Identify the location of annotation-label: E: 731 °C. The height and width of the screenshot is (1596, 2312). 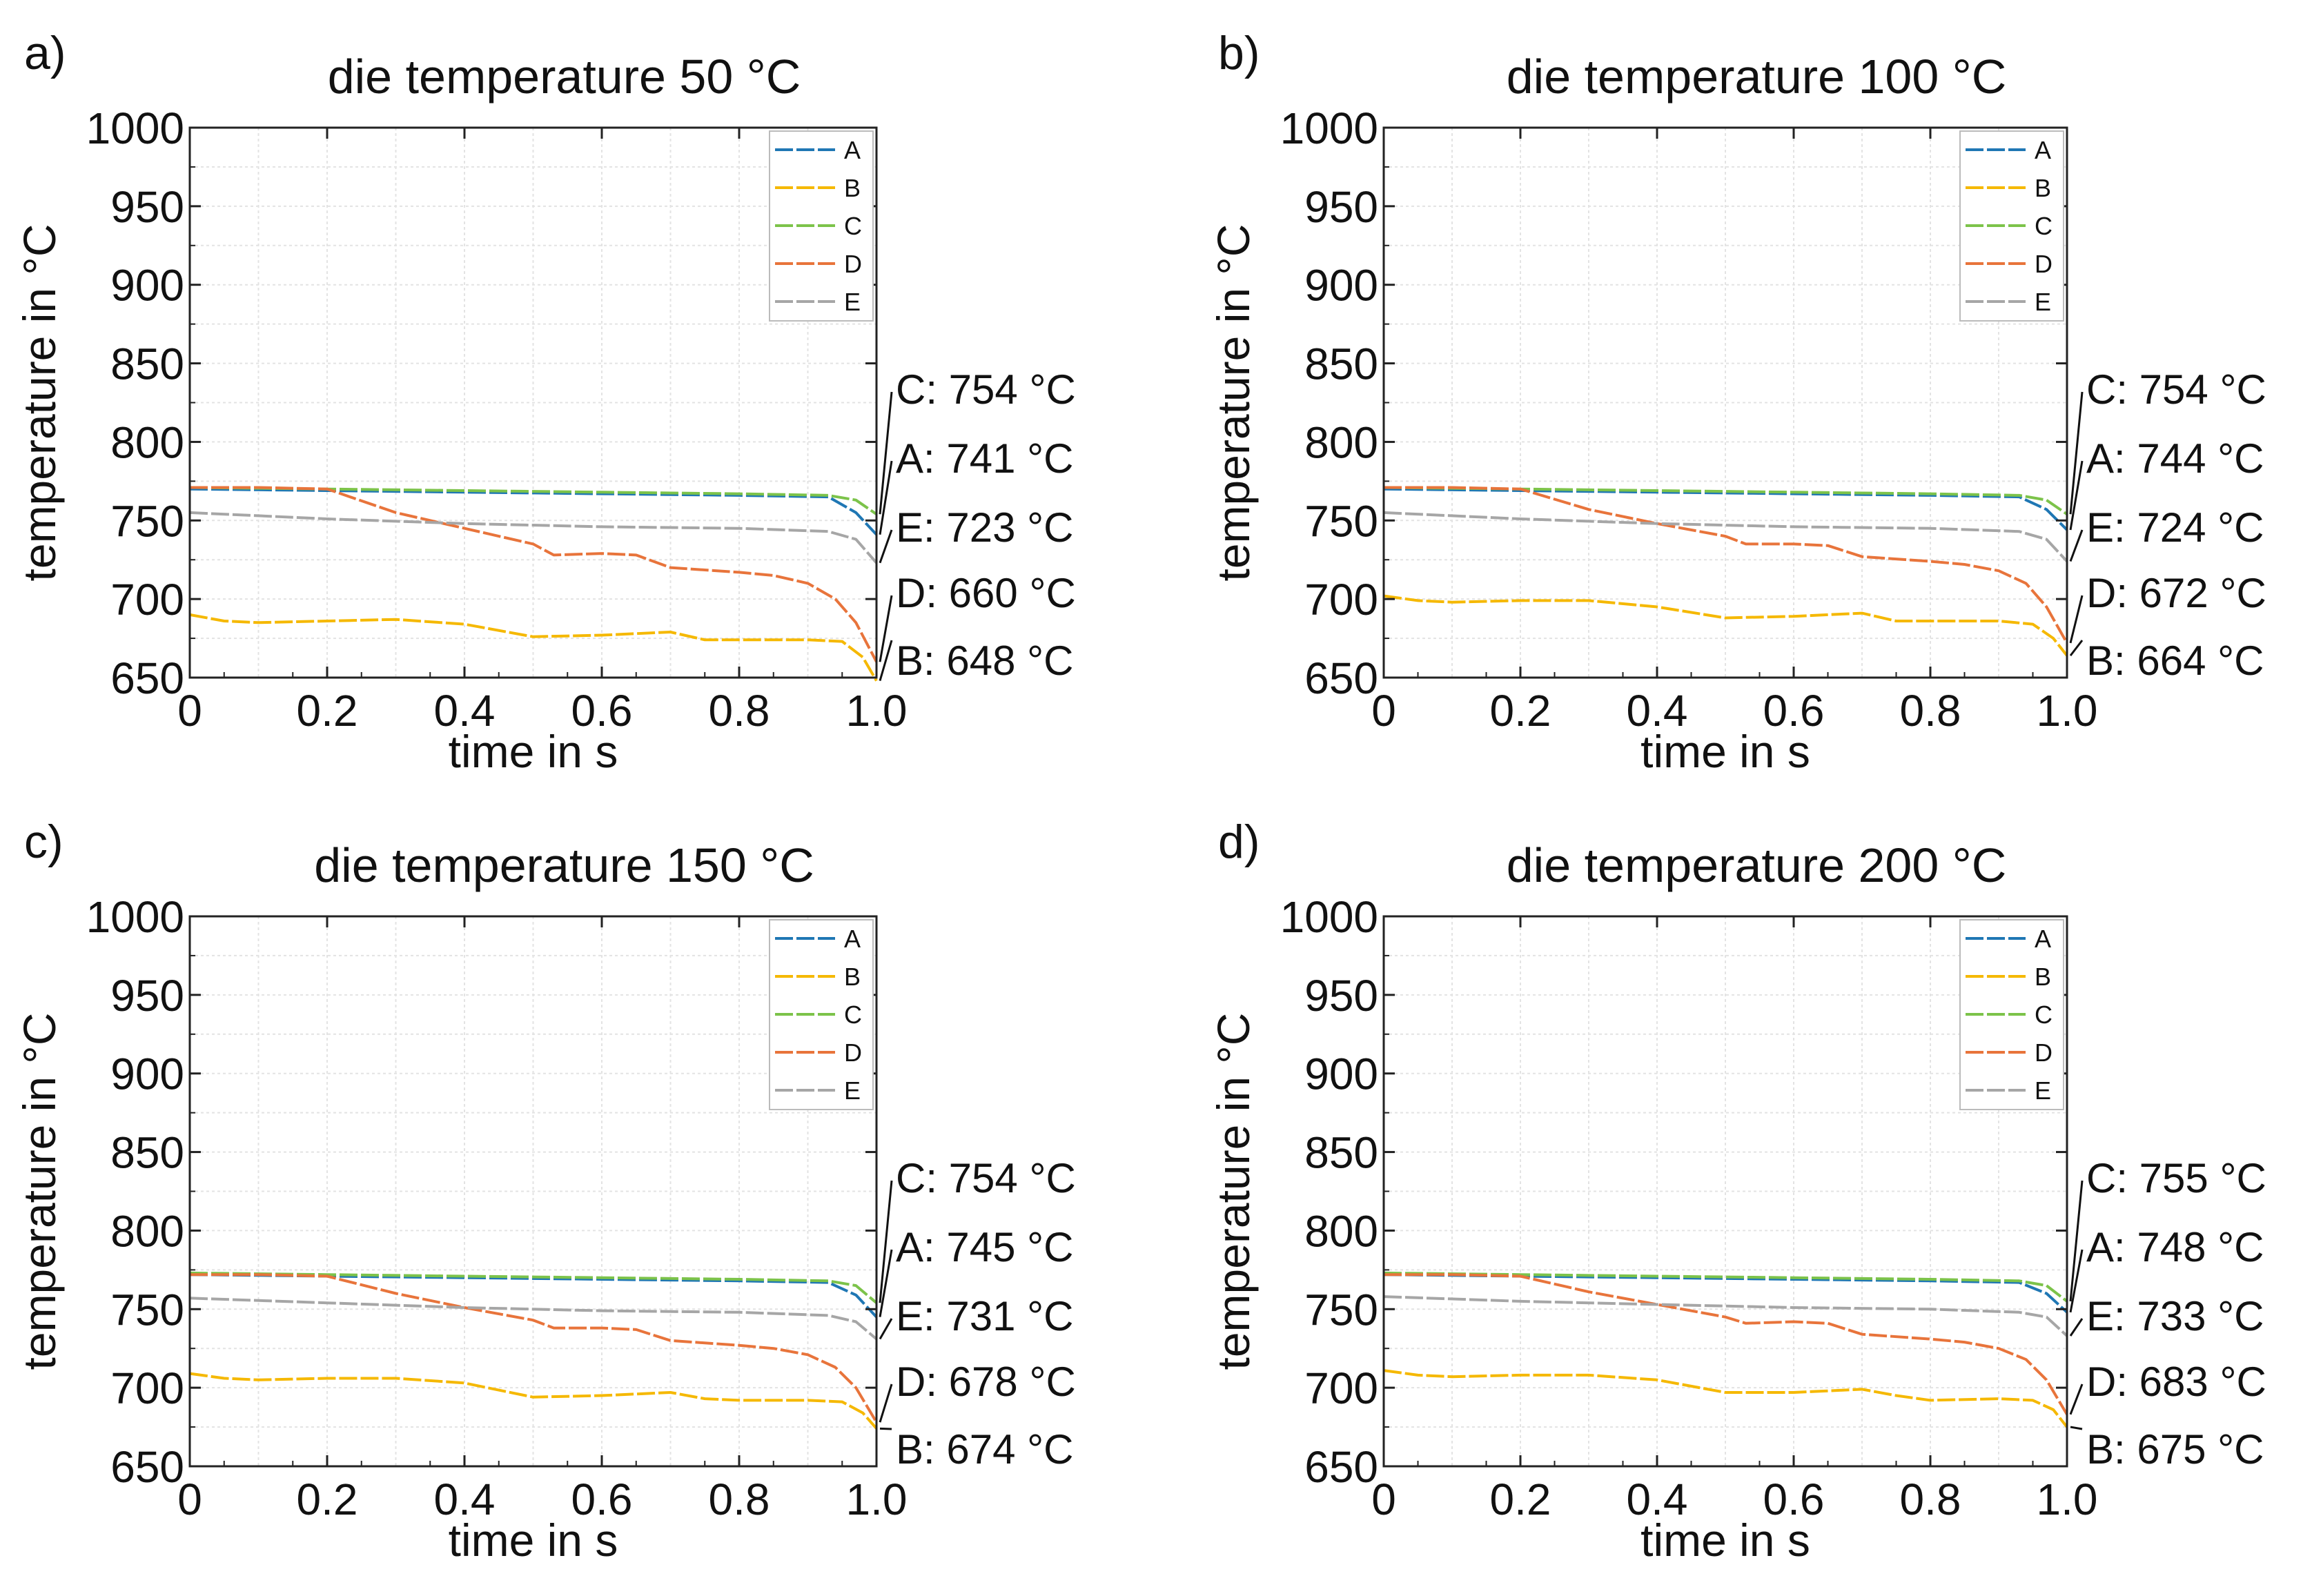
(985, 1316).